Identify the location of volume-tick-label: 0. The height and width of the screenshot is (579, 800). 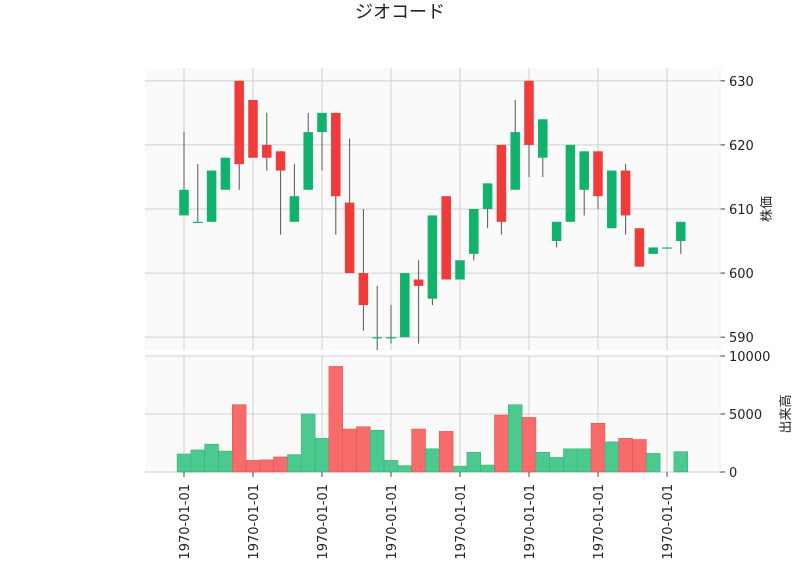
(733, 473).